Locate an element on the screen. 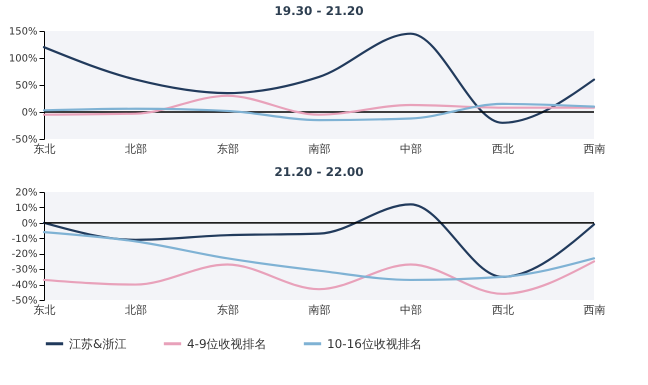 Image resolution: width=648 pixels, height=385 pixels. y-tick-label: 20% is located at coordinates (26, 193).